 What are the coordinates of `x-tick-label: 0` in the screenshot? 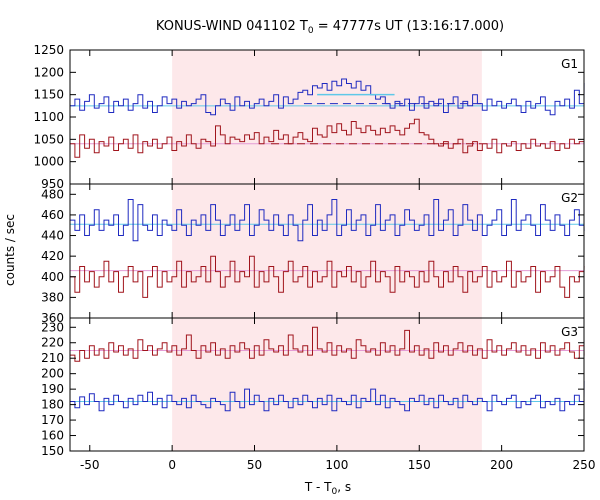 It's located at (172, 465).